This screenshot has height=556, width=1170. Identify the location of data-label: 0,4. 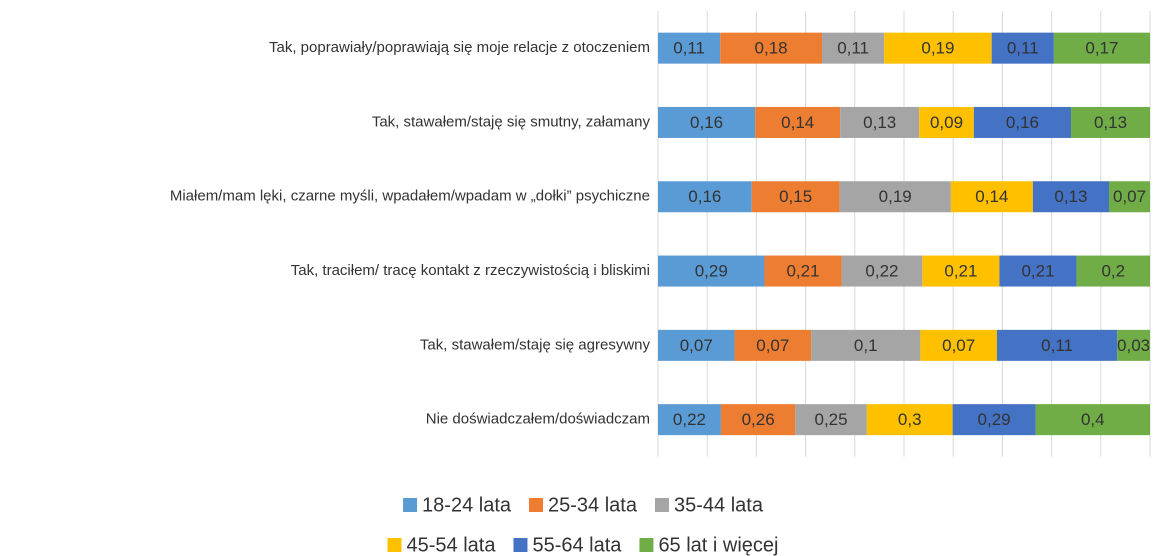
(1093, 419).